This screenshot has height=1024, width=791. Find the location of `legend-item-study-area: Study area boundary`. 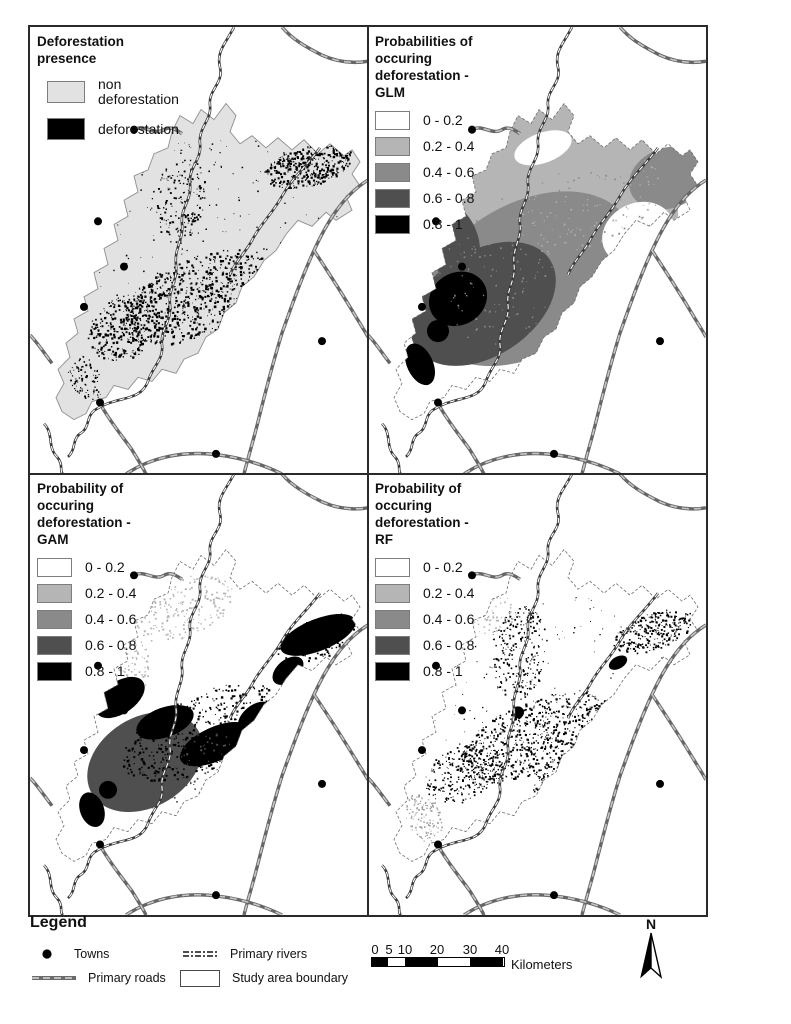

legend-item-study-area: Study area boundary is located at coordinates (290, 978).